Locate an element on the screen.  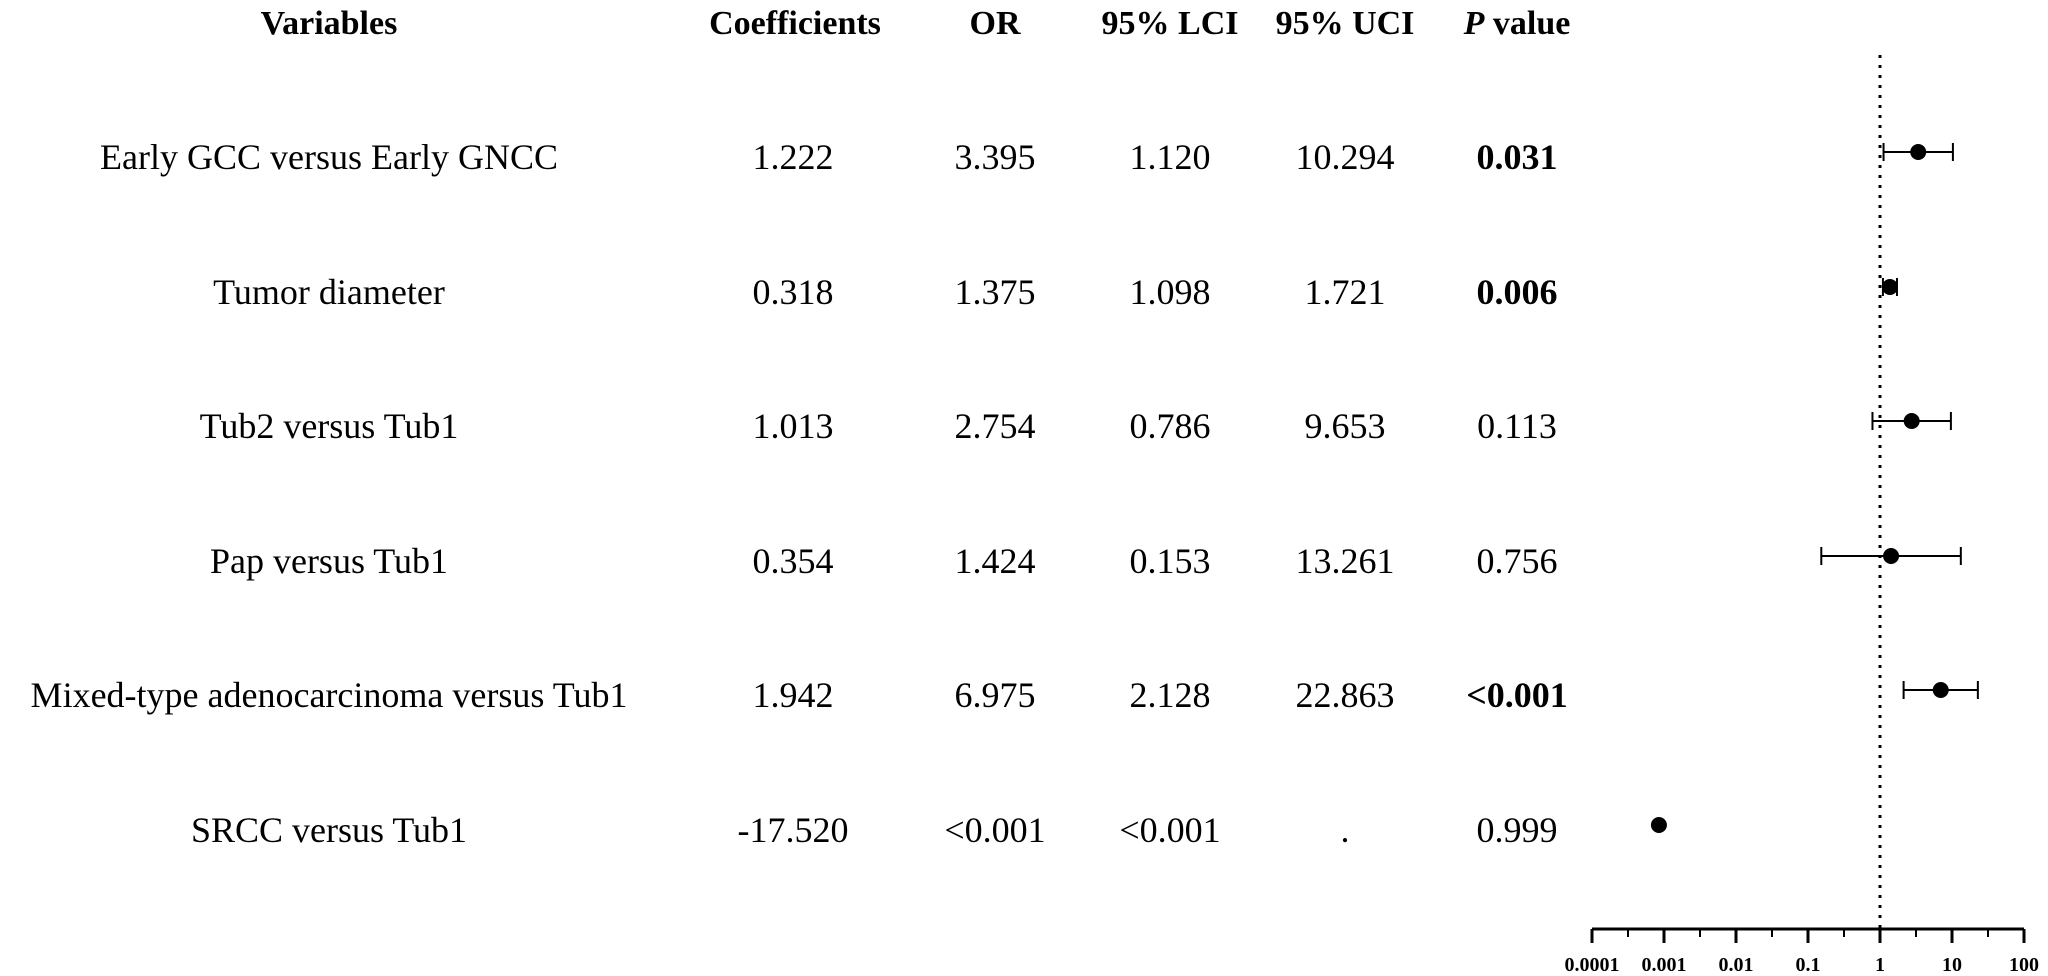
cell-or: 3.395 is located at coordinates (995, 157).